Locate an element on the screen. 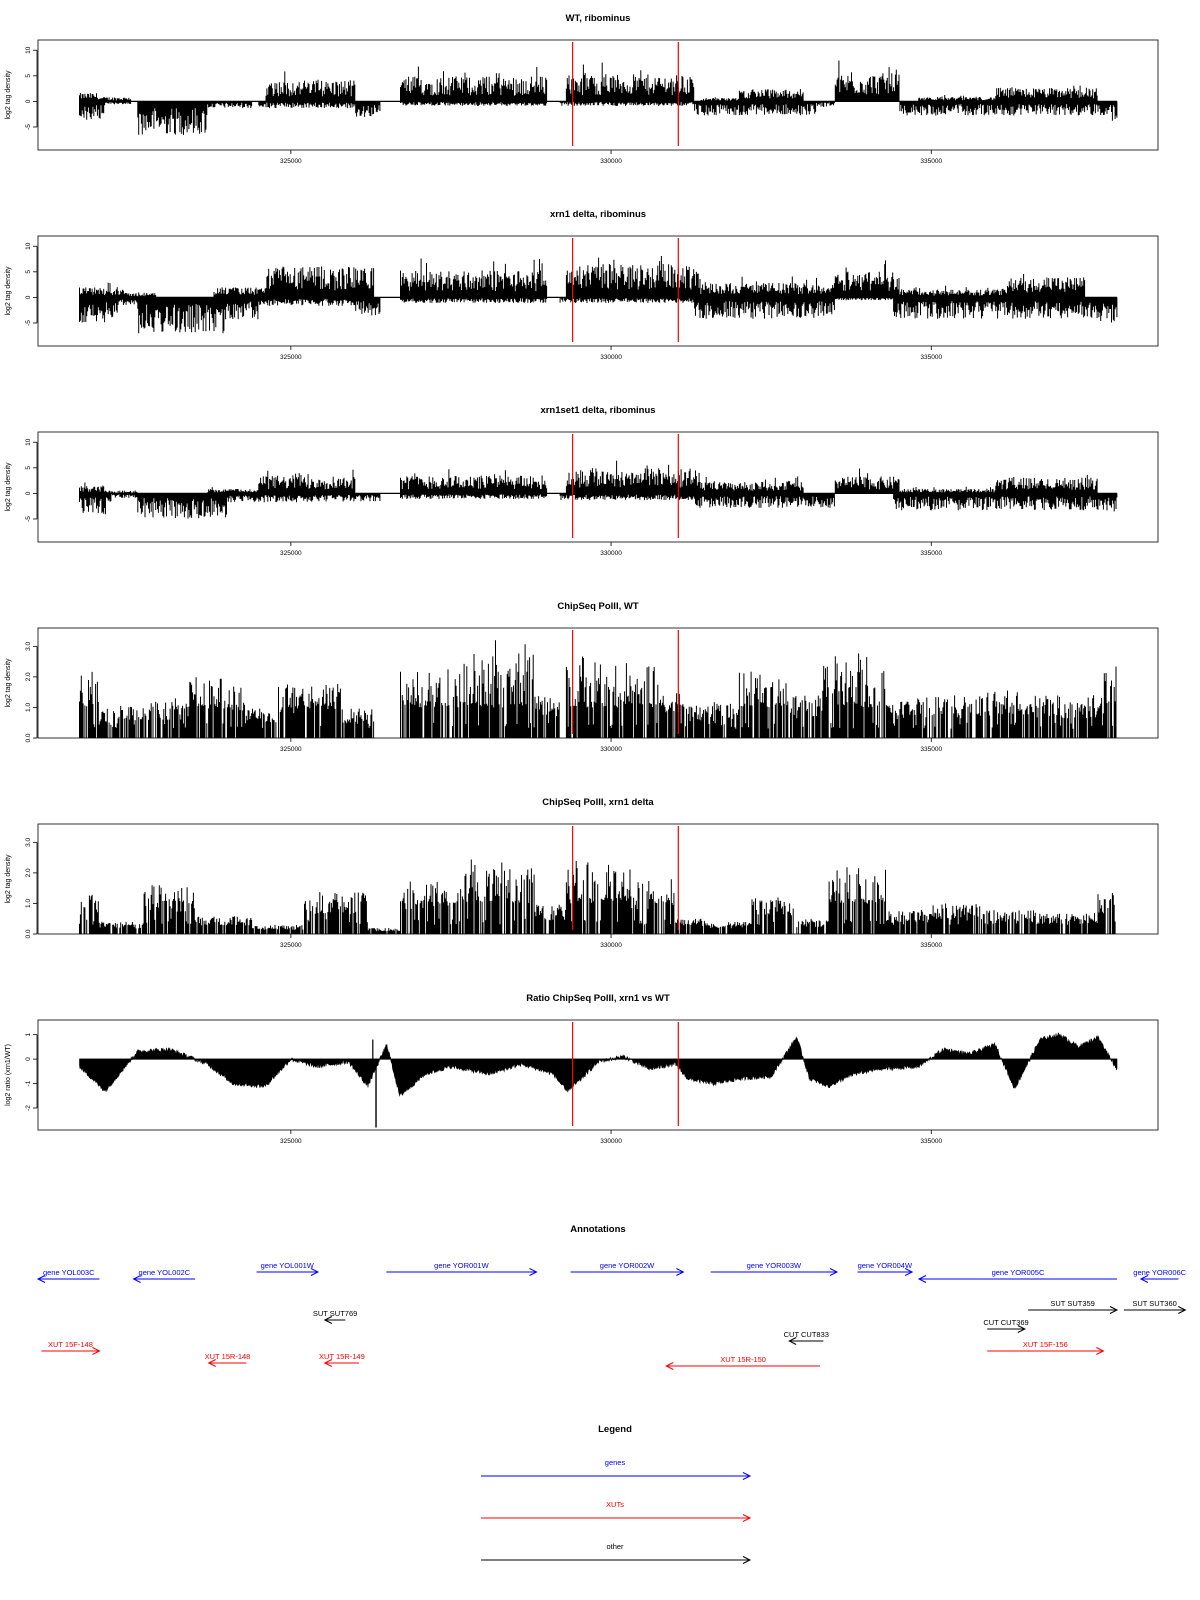  feature-label: XUT 15R-148 is located at coordinates (228, 1356).